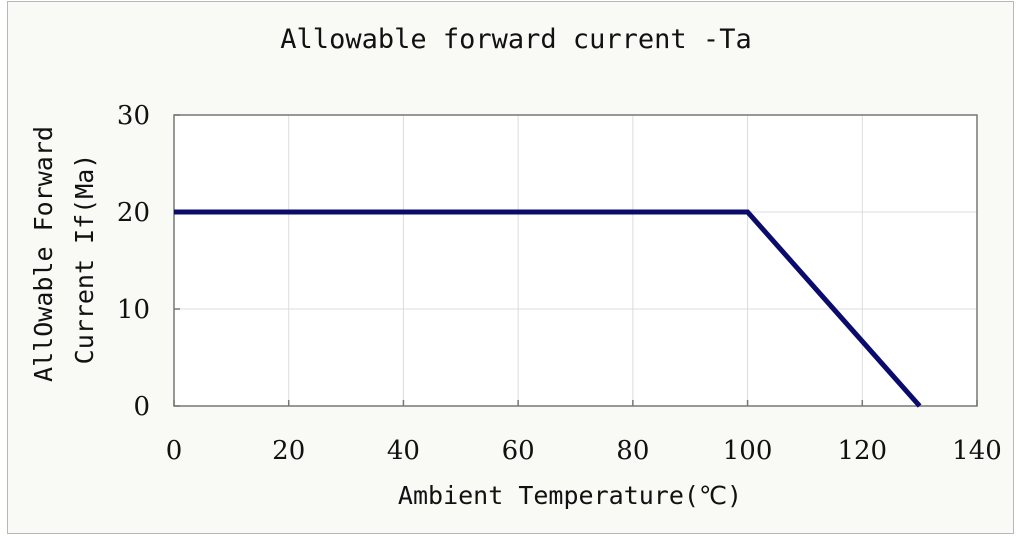  Describe the element at coordinates (570, 495) in the screenshot. I see `x-axis-label: Ambient Temperature(℃)` at that location.